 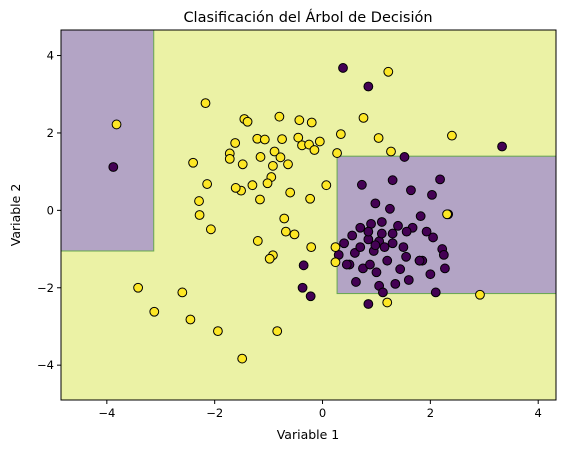 What do you see at coordinates (45, 365) in the screenshot?
I see `y-tick-label: −4` at bounding box center [45, 365].